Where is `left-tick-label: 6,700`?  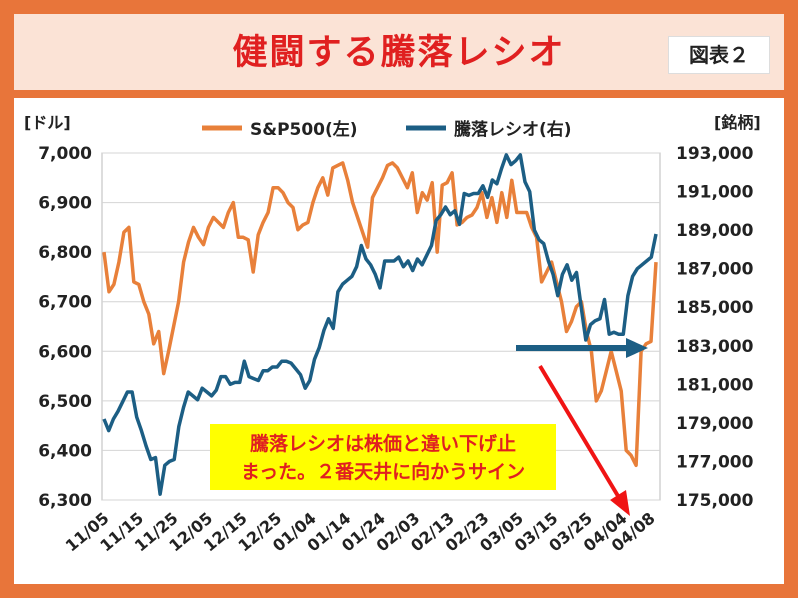 left-tick-label: 6,700 is located at coordinates (65, 303).